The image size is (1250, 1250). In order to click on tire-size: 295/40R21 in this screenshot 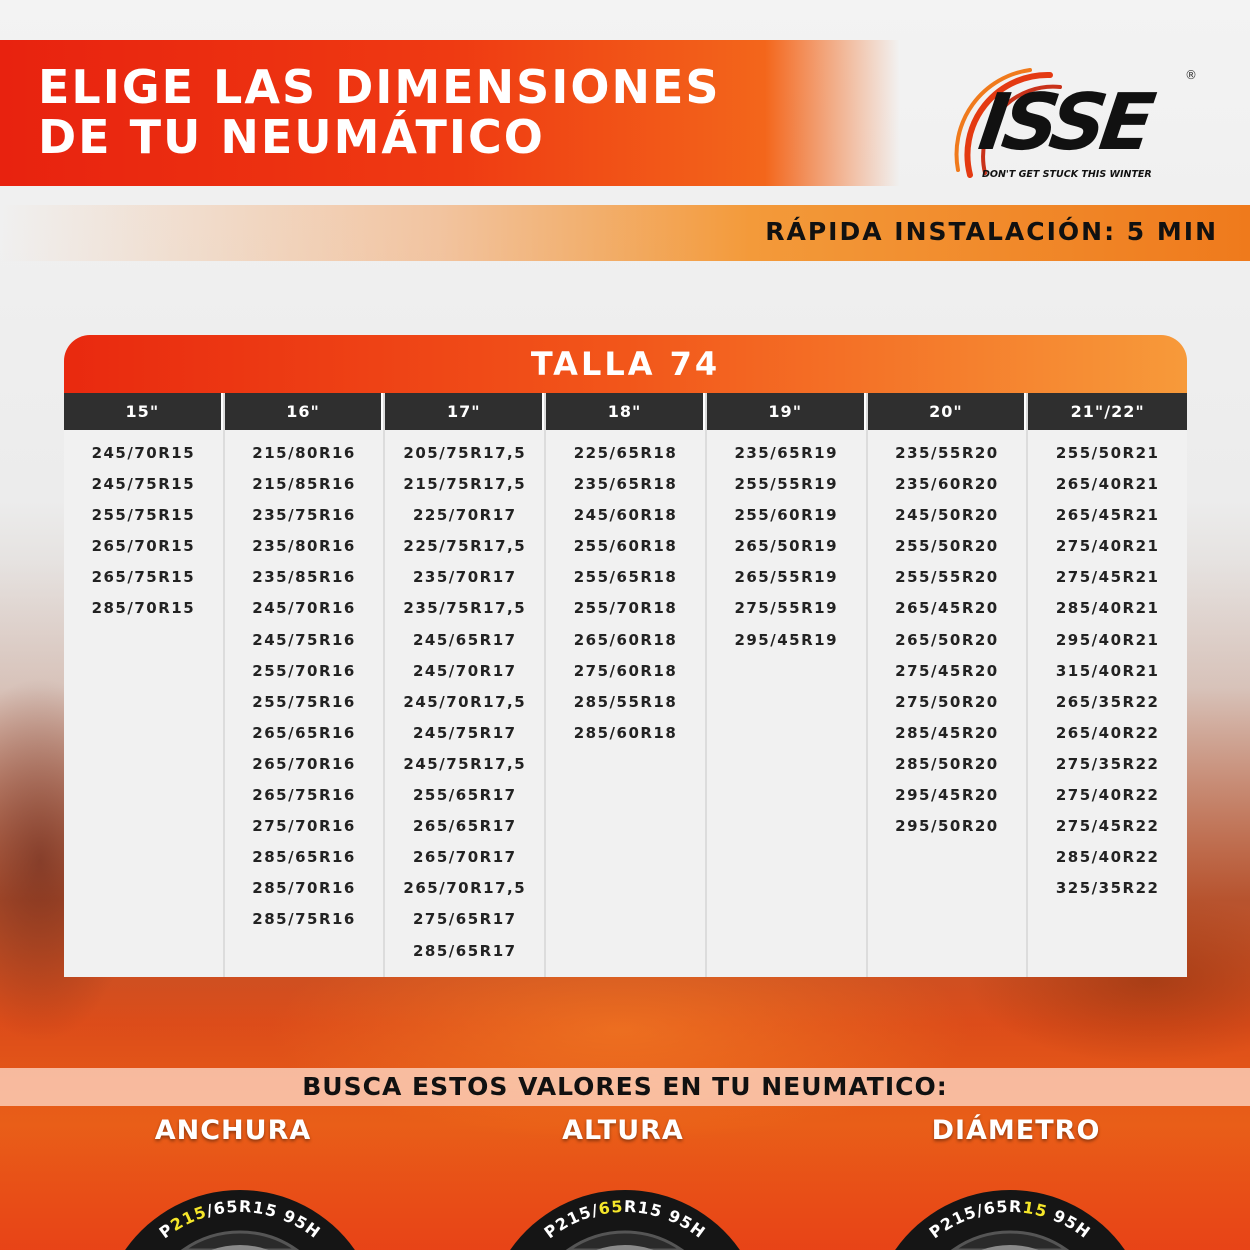, I will do `click(1107, 639)`.